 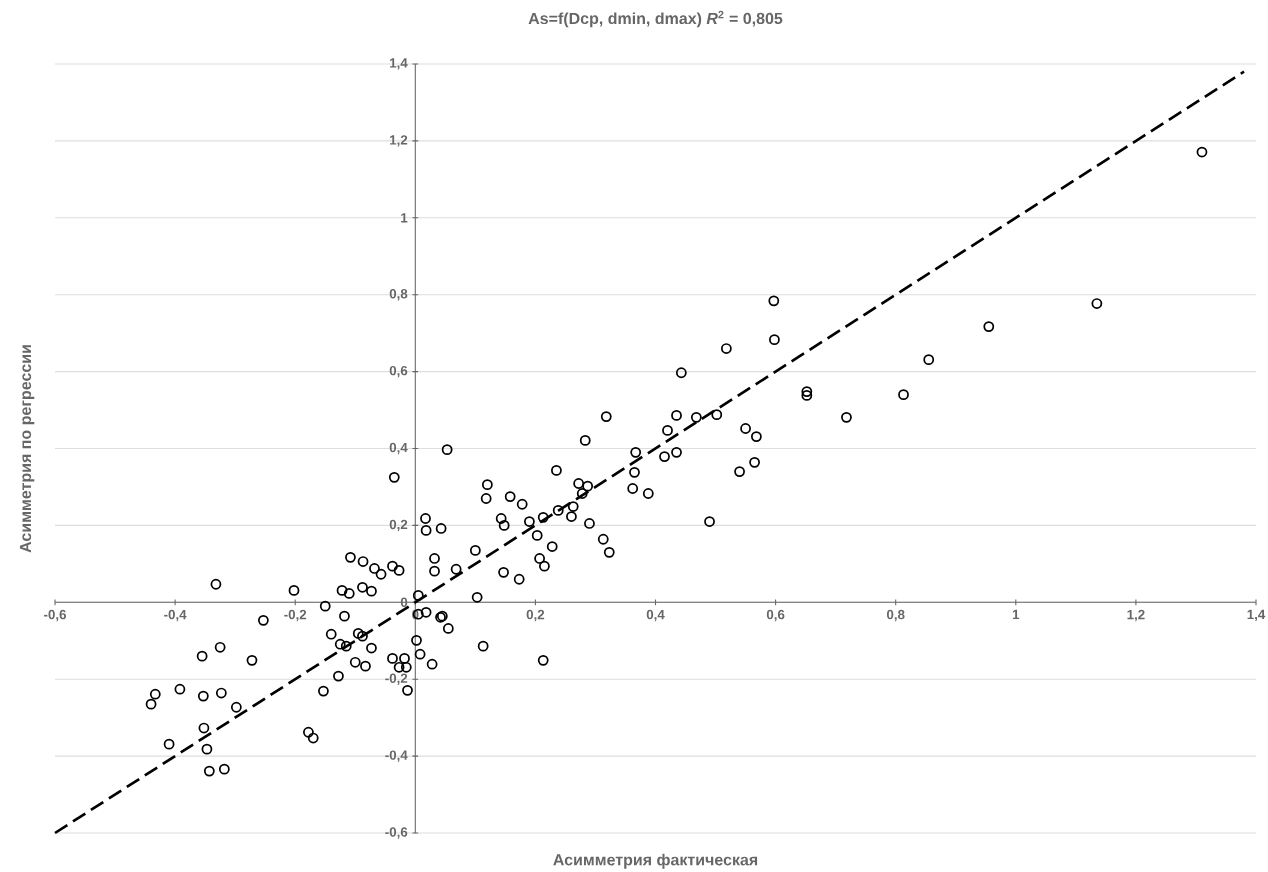 What do you see at coordinates (535, 615) in the screenshot?
I see `x-tick-label: 0,2` at bounding box center [535, 615].